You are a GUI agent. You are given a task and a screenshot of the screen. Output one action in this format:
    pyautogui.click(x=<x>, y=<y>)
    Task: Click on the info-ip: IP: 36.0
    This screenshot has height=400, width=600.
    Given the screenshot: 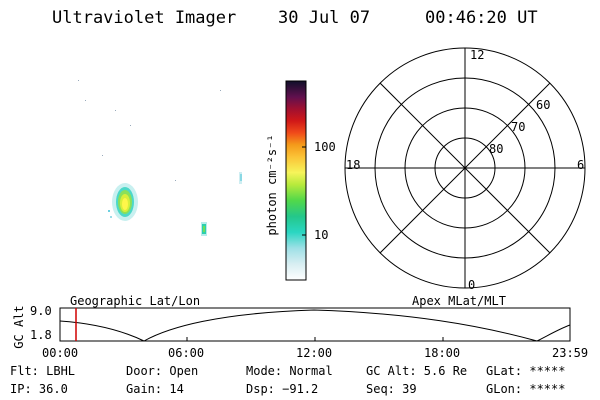 What is the action you would take?
    pyautogui.click(x=39, y=389)
    